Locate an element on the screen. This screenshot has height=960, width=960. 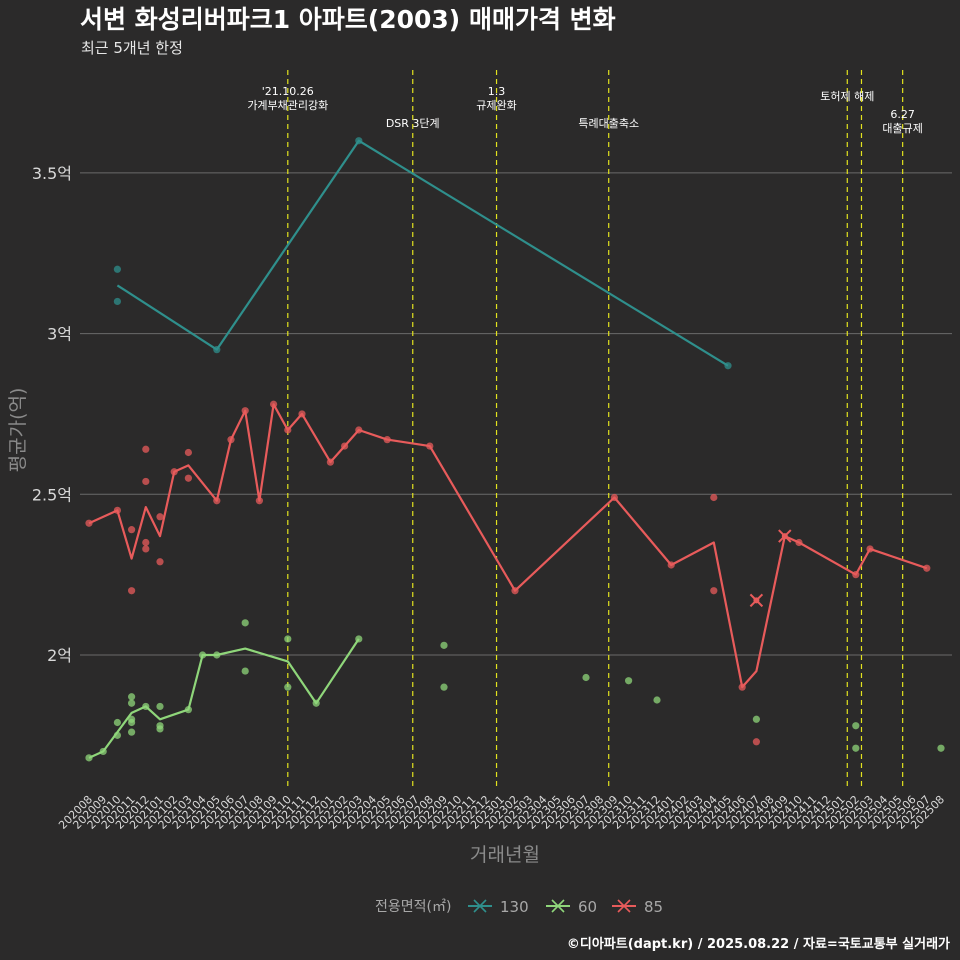
chart-title: 서변 화성리버파크1 아파트(2003) 매매가격 변화 is located at coordinates (348, 19).